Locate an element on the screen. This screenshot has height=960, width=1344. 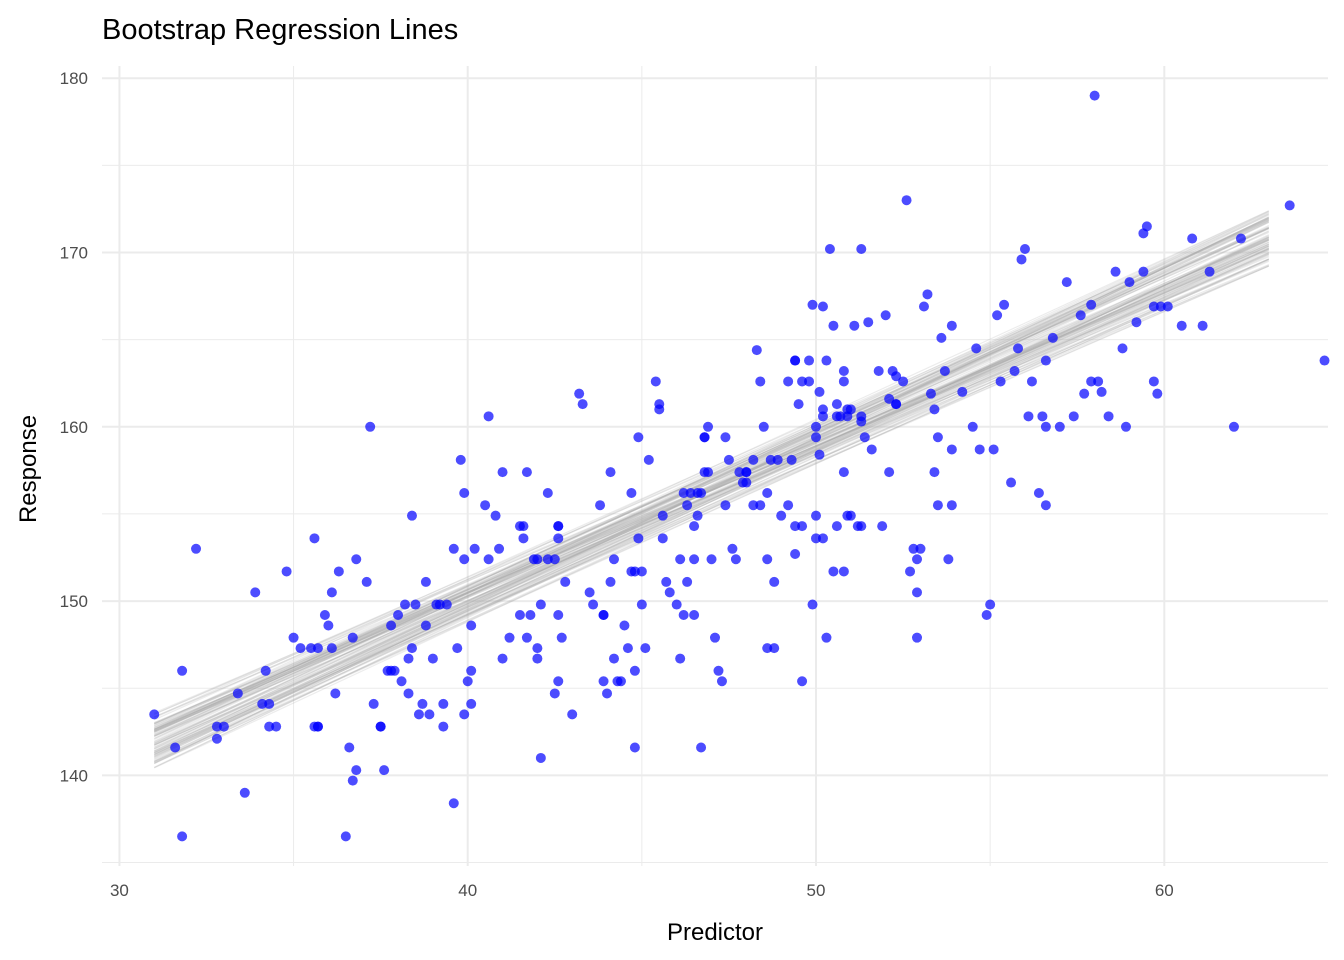
x-tick-label: 30 is located at coordinates (119, 890).